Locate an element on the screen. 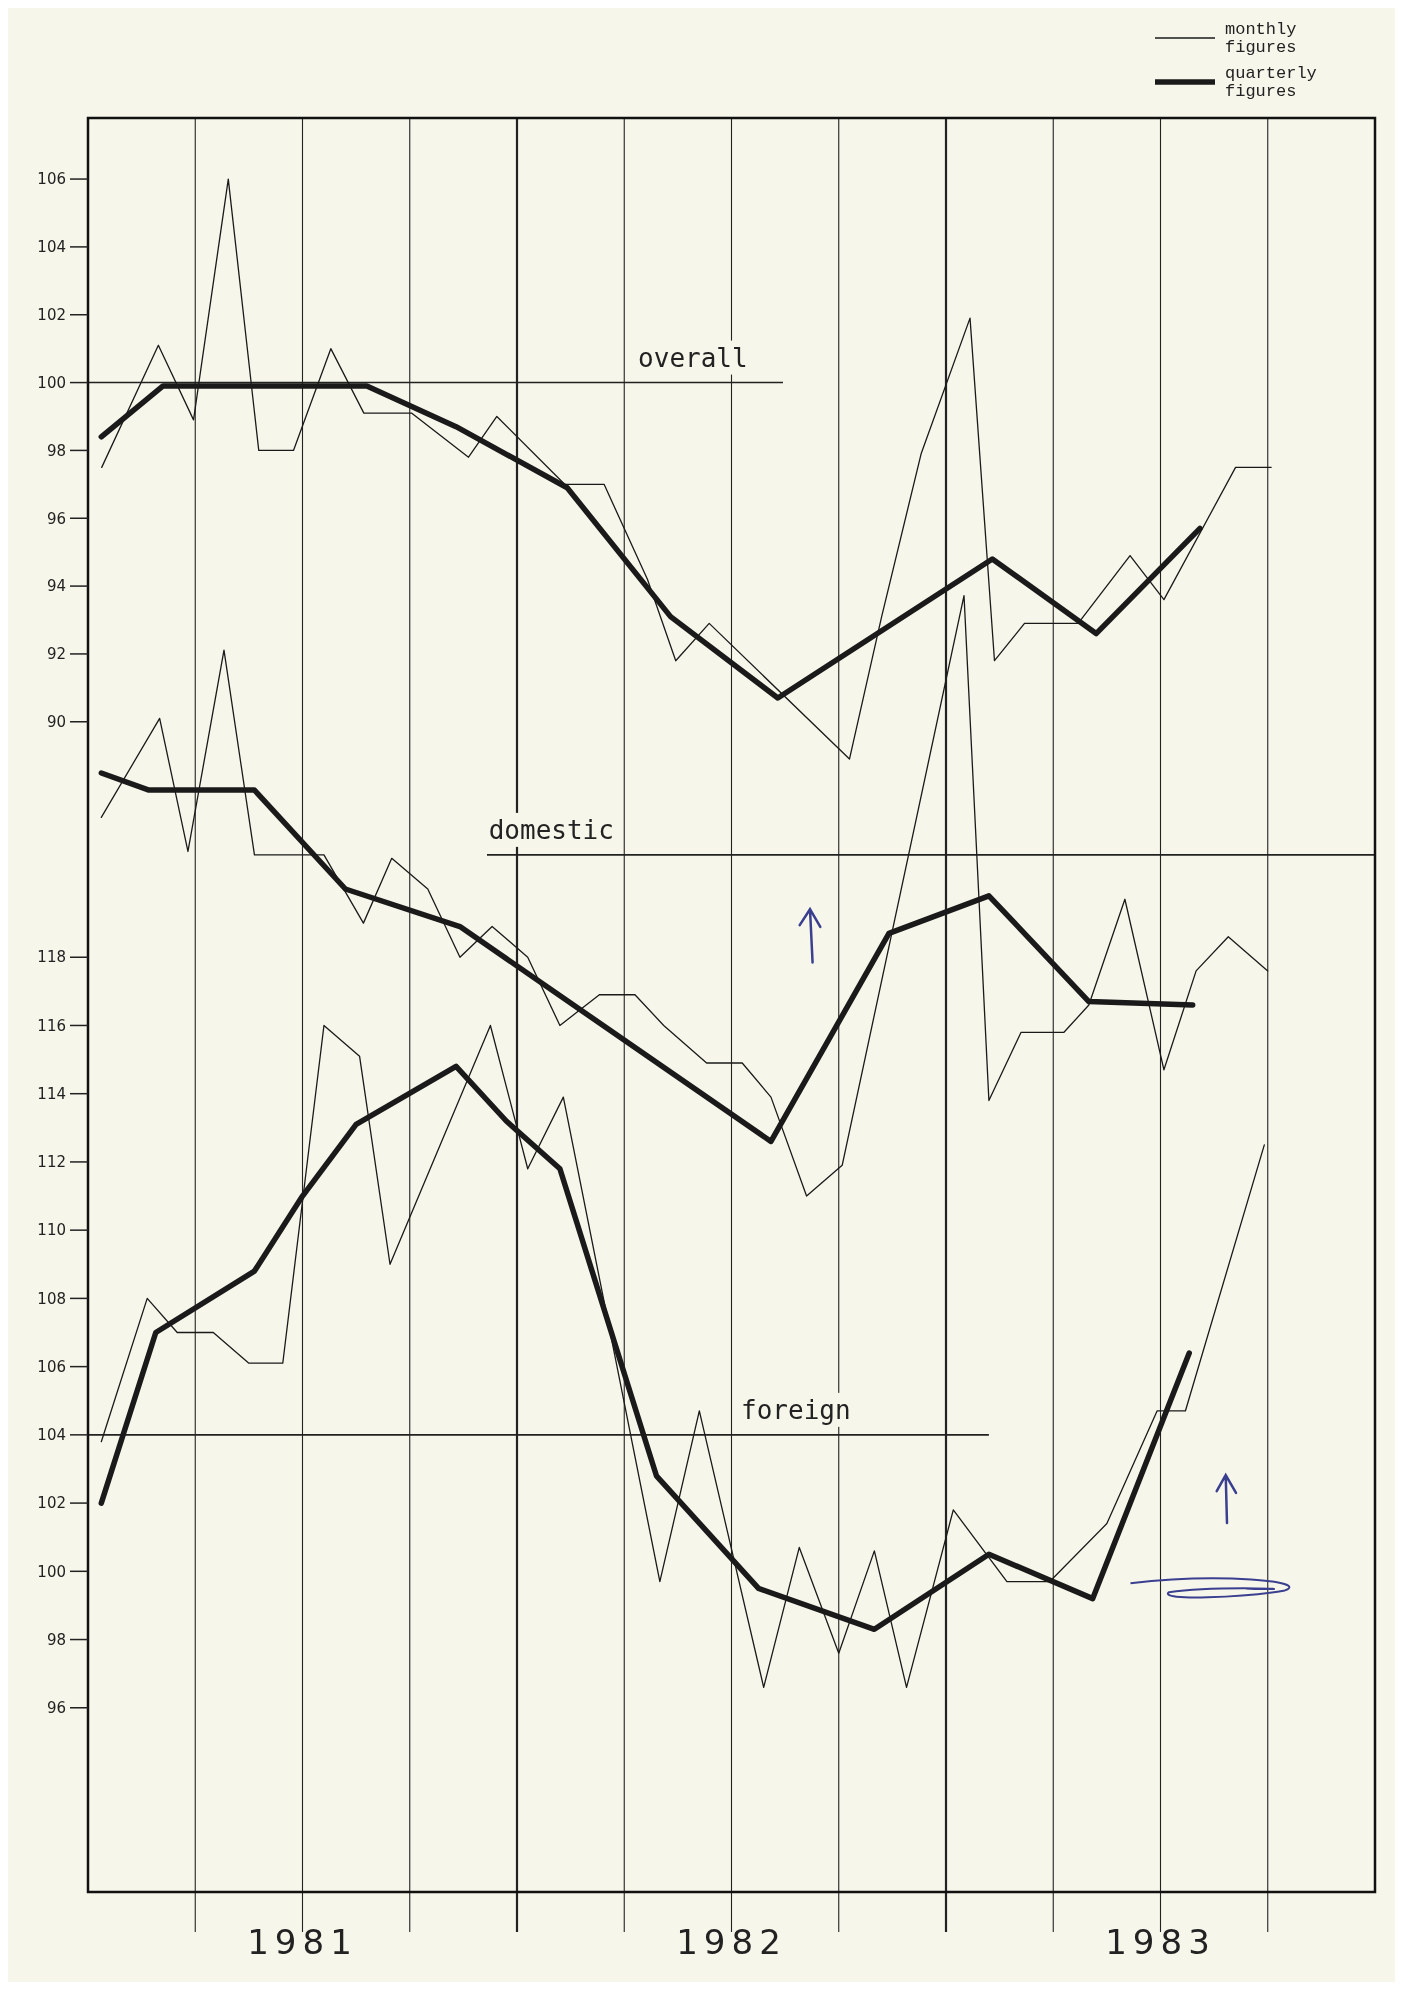 This screenshot has width=1403, height=1990. legend-label: monthly figures is located at coordinates (1261, 38).